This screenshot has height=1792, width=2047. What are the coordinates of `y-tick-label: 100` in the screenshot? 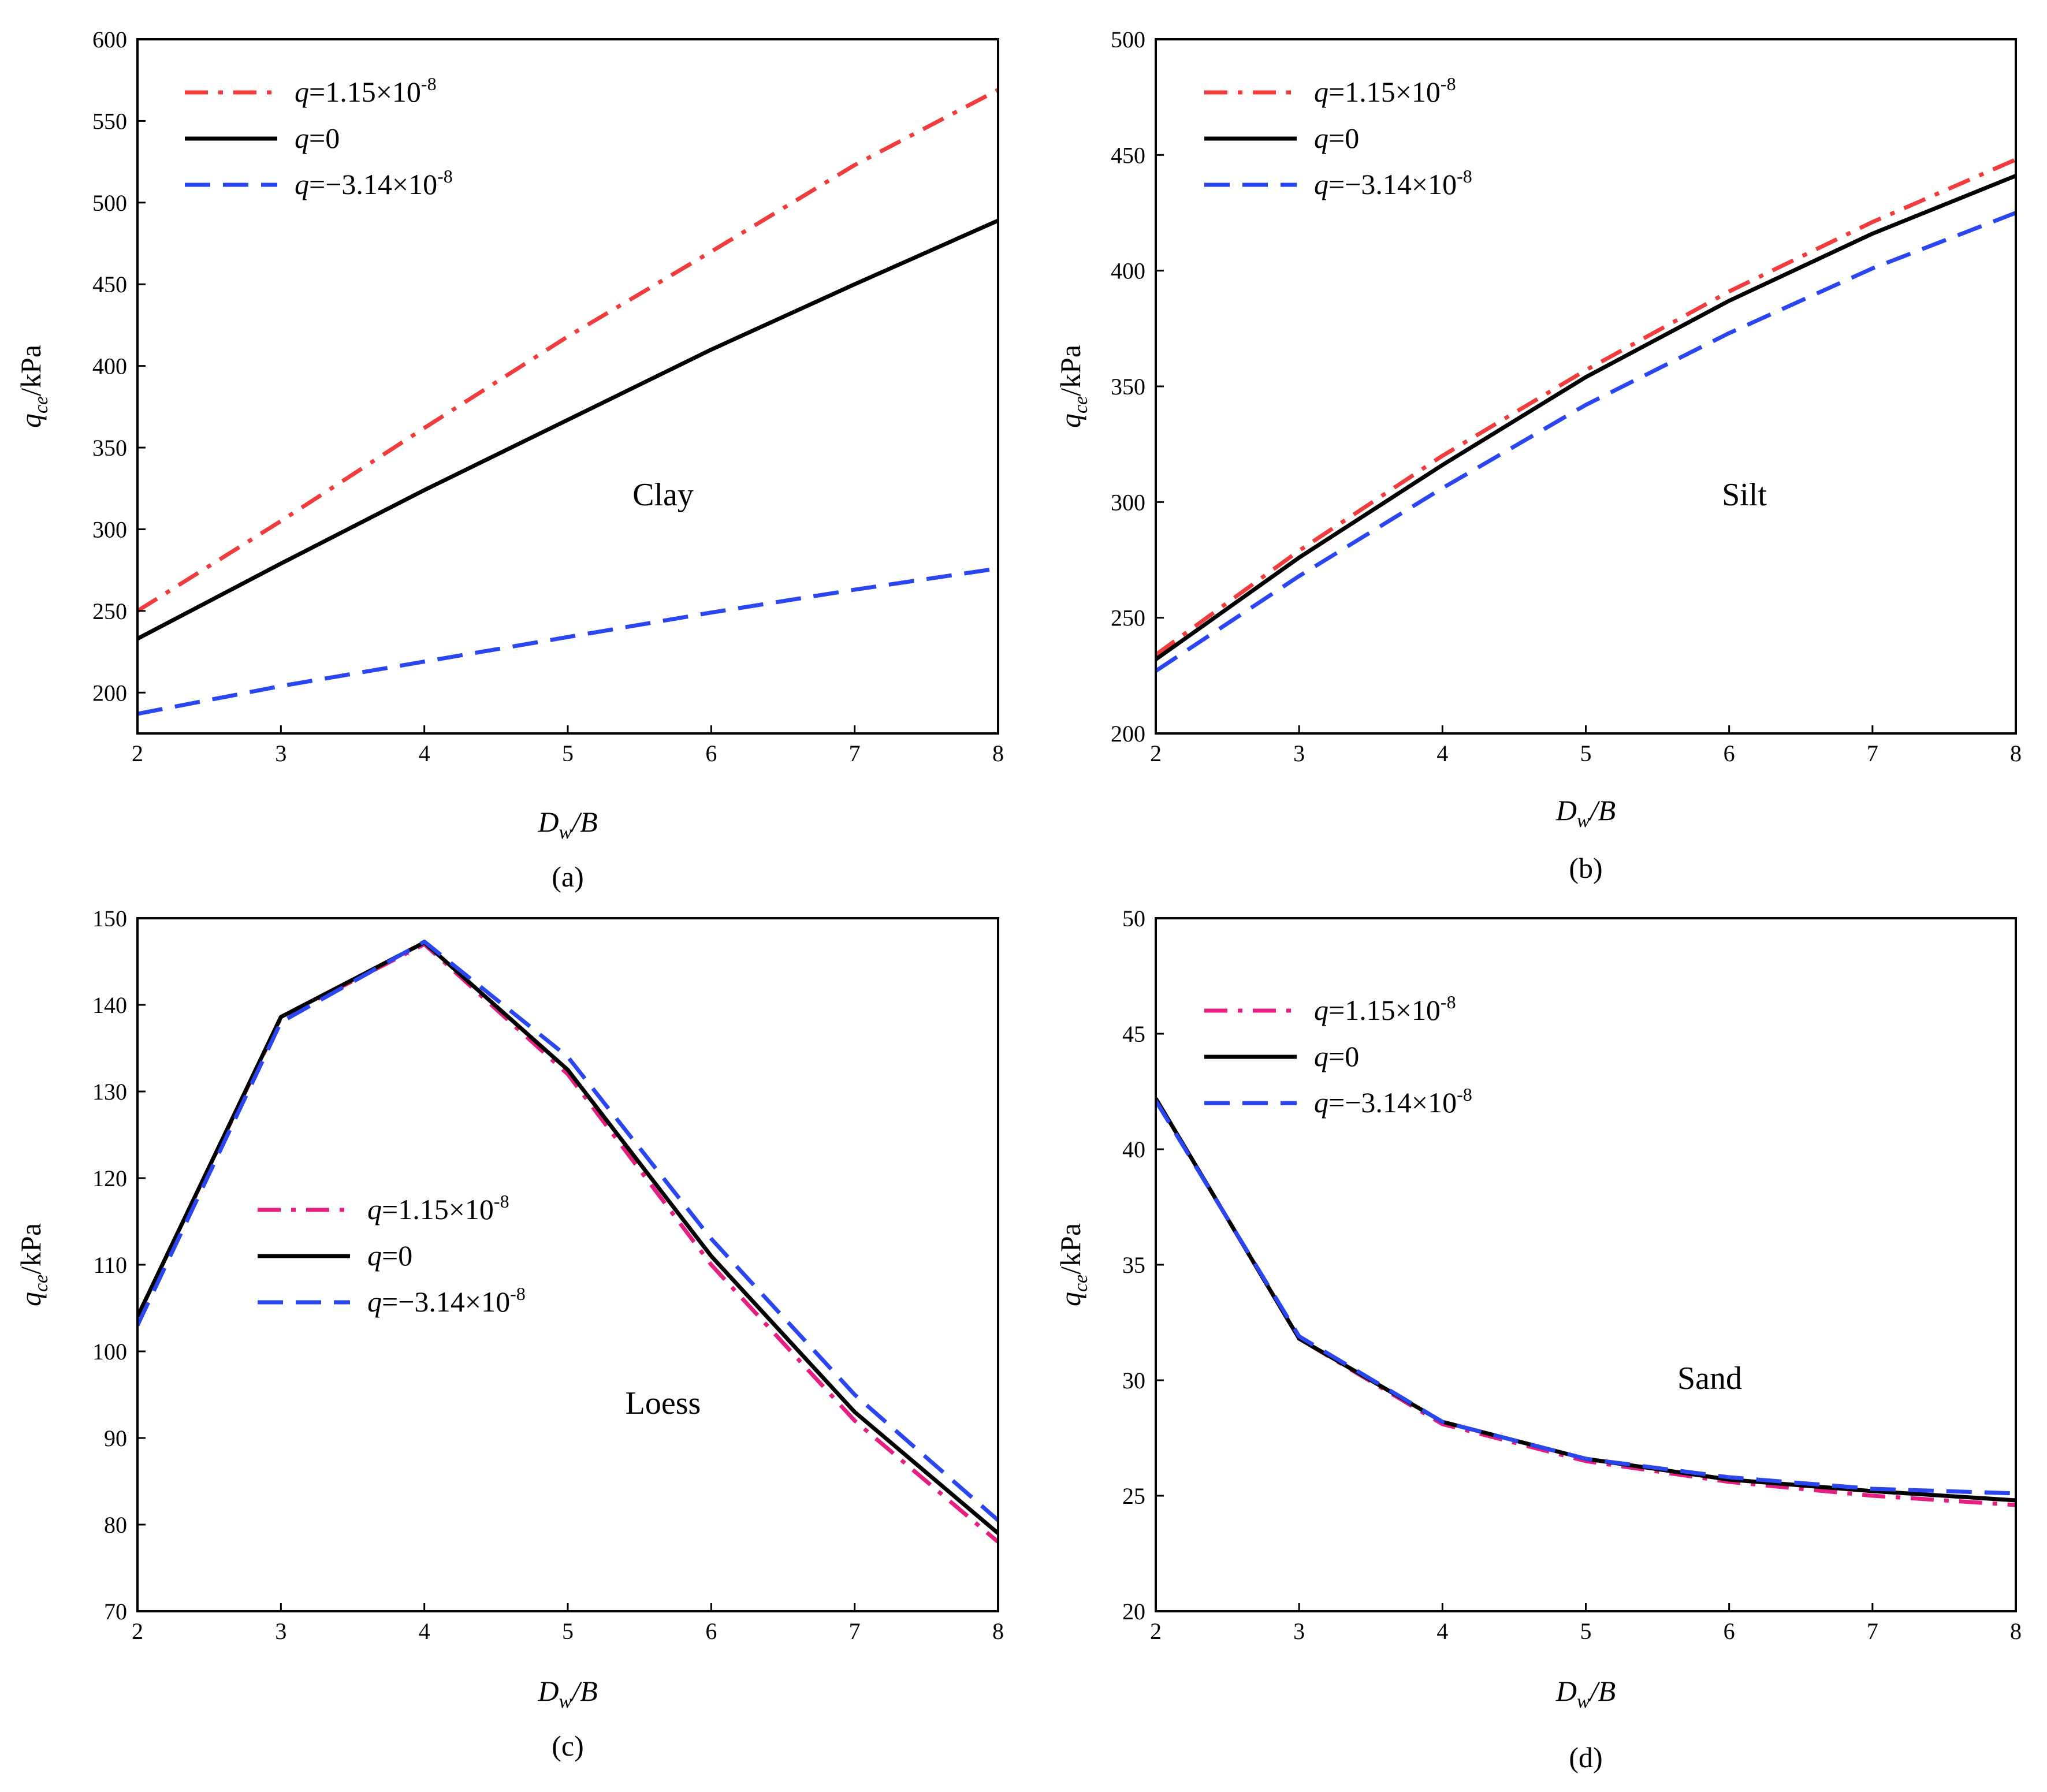 It's located at (109, 1352).